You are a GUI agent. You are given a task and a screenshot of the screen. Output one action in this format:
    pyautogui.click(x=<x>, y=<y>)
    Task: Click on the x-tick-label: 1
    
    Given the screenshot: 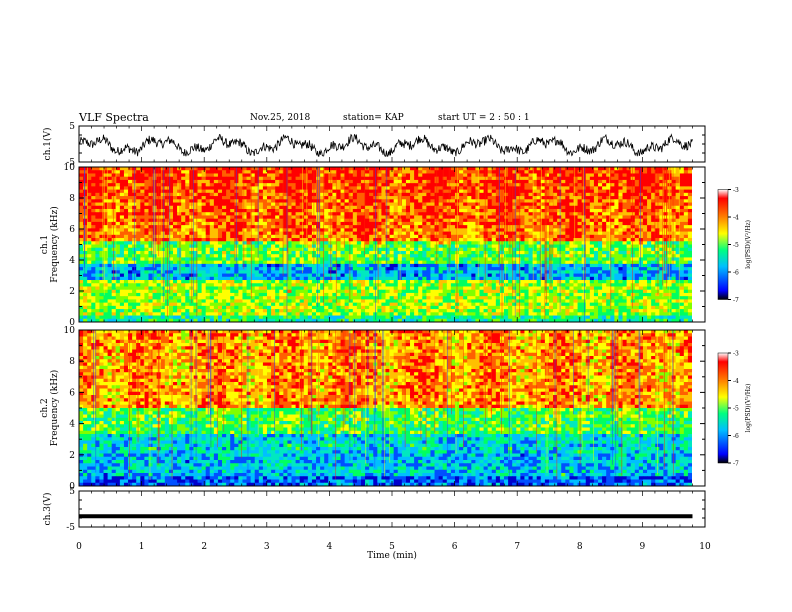 What is the action you would take?
    pyautogui.click(x=142, y=547)
    